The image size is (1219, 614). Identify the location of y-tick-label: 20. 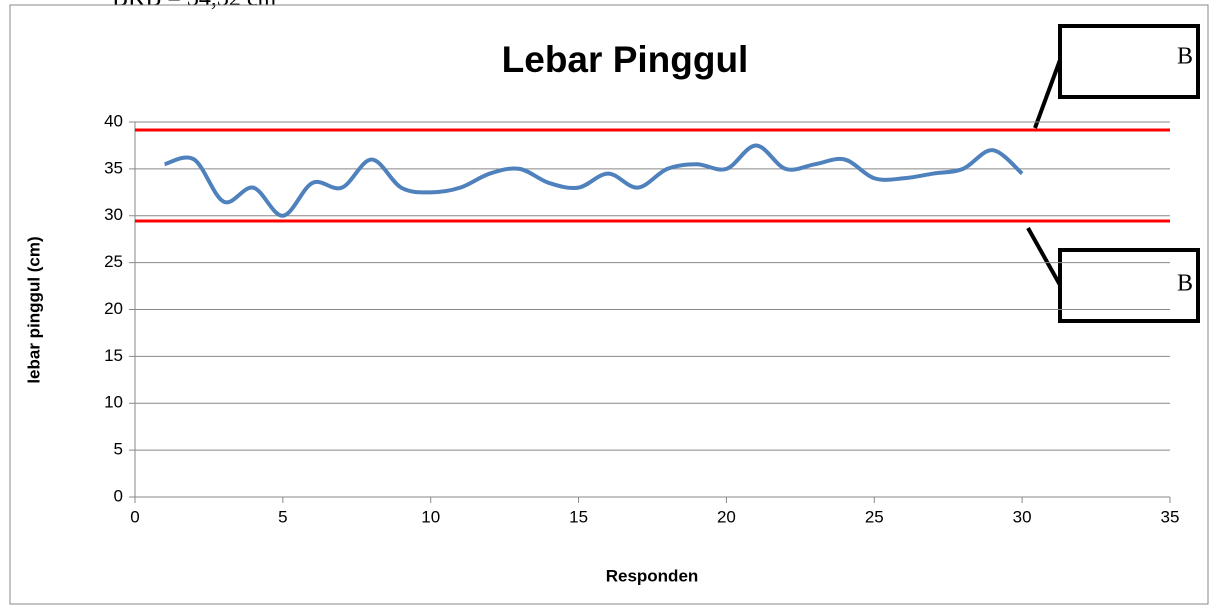
(113, 308).